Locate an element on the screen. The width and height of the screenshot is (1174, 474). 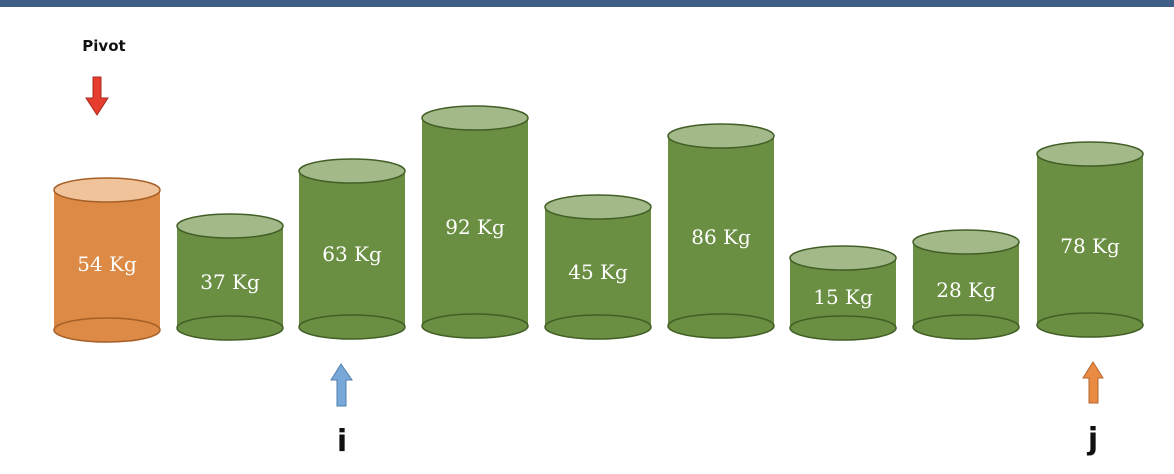
weight-cylinder: 63 Kg is located at coordinates (352, 249).